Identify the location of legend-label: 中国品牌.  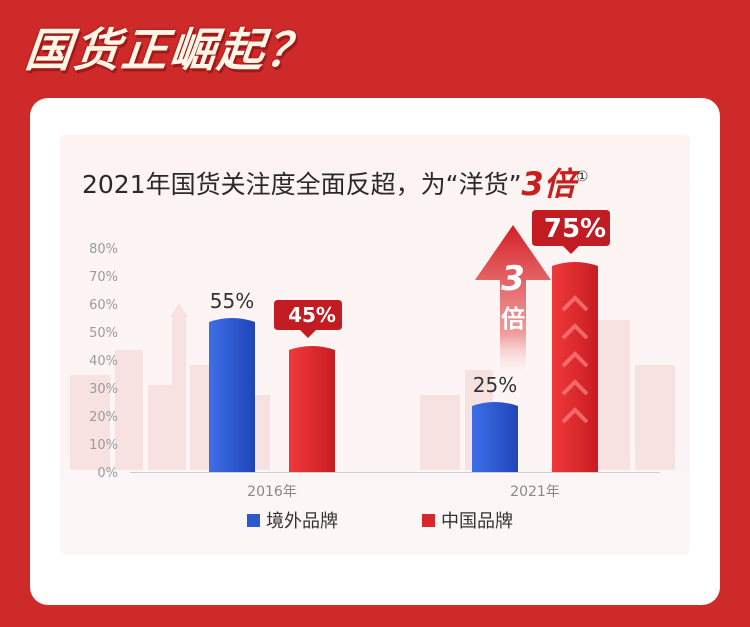
(477, 521).